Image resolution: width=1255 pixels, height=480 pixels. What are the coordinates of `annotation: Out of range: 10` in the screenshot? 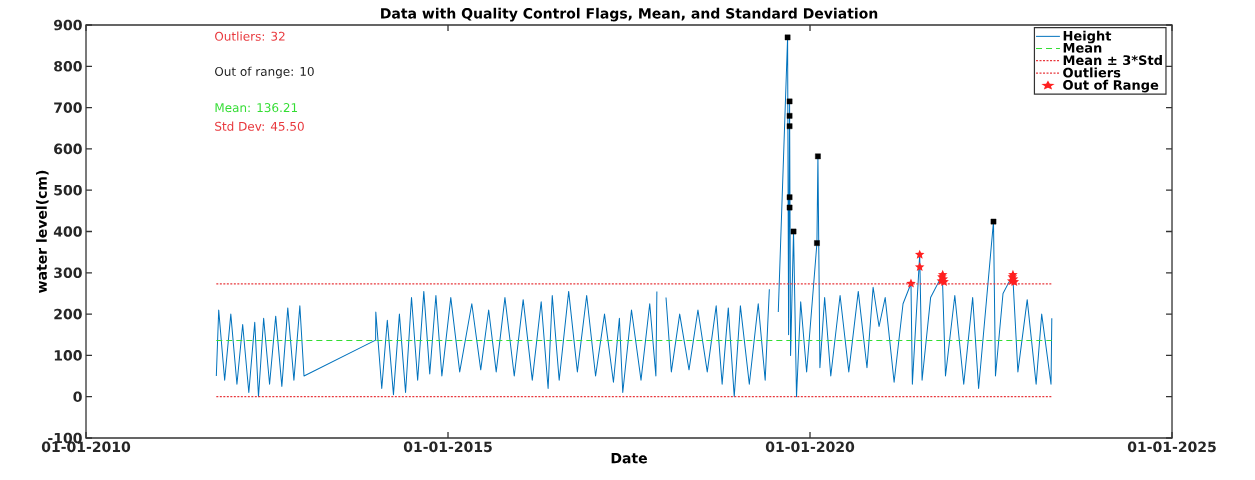 It's located at (264, 72).